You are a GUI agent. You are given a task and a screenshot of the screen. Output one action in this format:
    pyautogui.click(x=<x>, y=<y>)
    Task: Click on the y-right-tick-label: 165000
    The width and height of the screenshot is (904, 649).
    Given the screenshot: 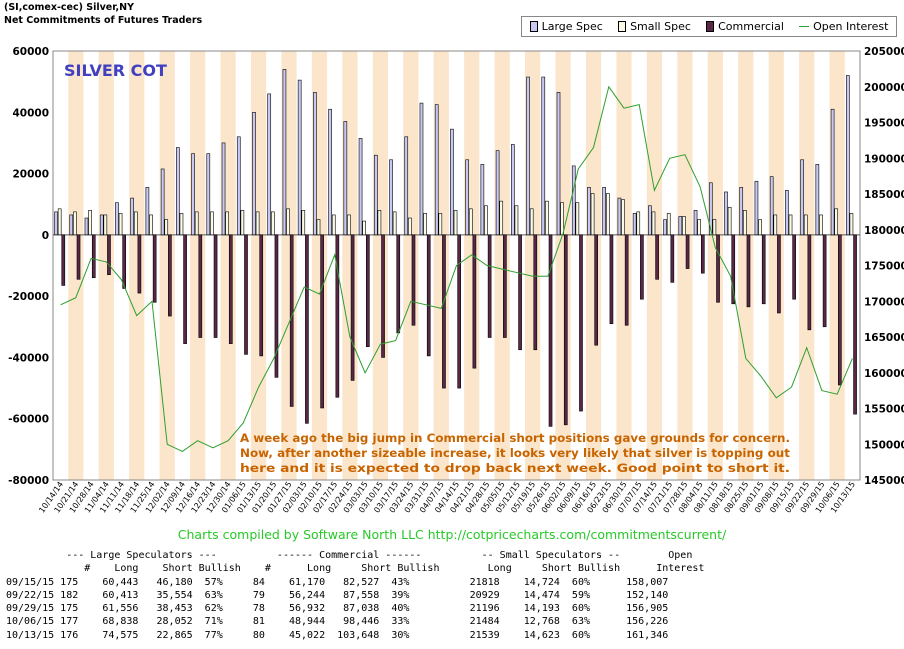 What is the action you would take?
    pyautogui.click(x=884, y=338)
    